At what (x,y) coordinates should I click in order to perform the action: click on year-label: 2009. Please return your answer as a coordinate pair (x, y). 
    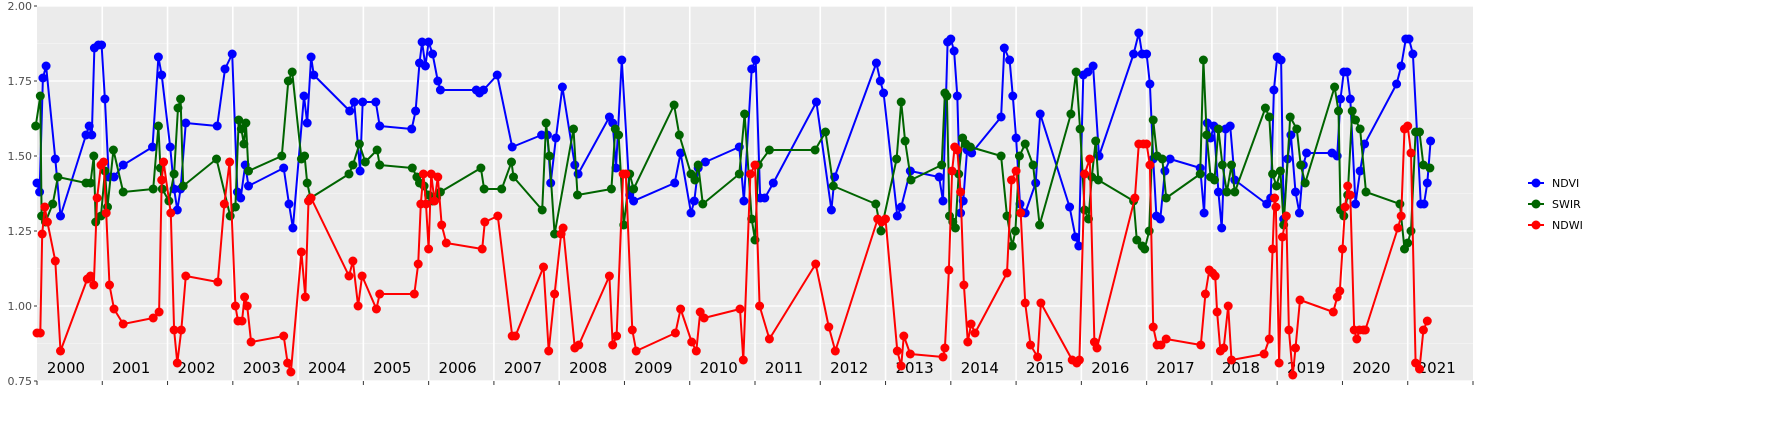
    Looking at the image, I should click on (653, 368).